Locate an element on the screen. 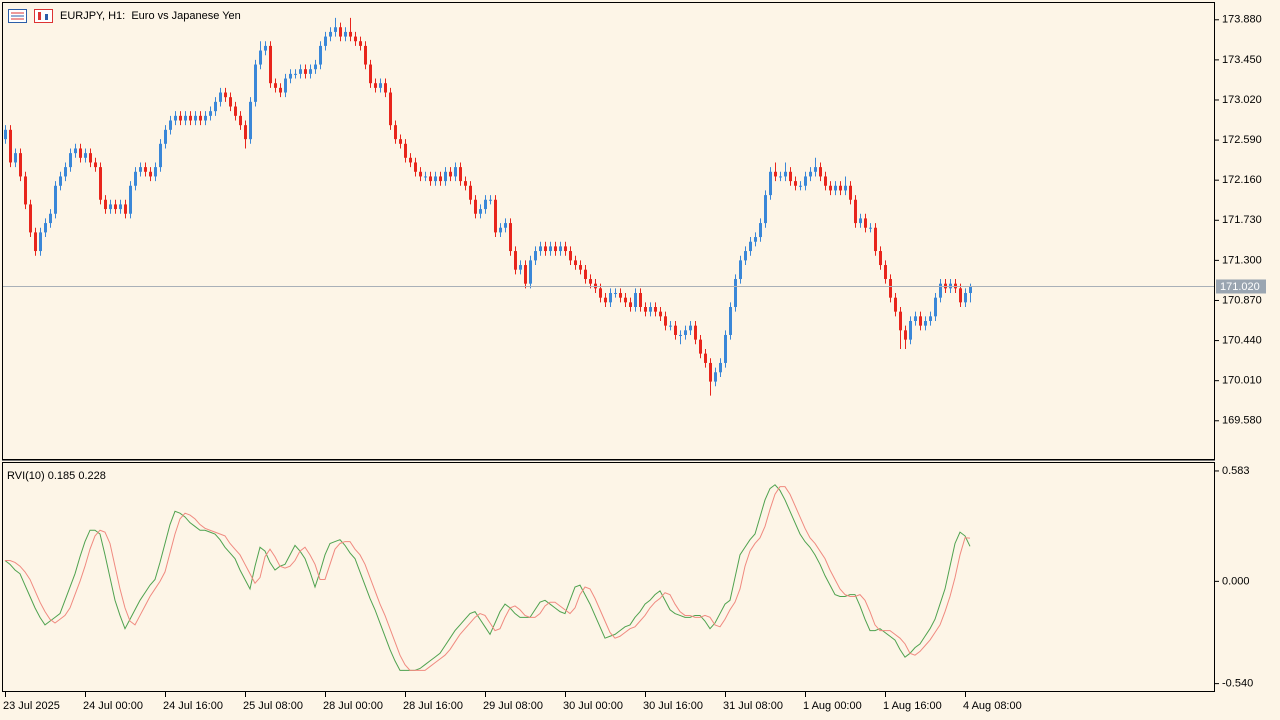  y-tick-label: 170.870 is located at coordinates (1242, 300).